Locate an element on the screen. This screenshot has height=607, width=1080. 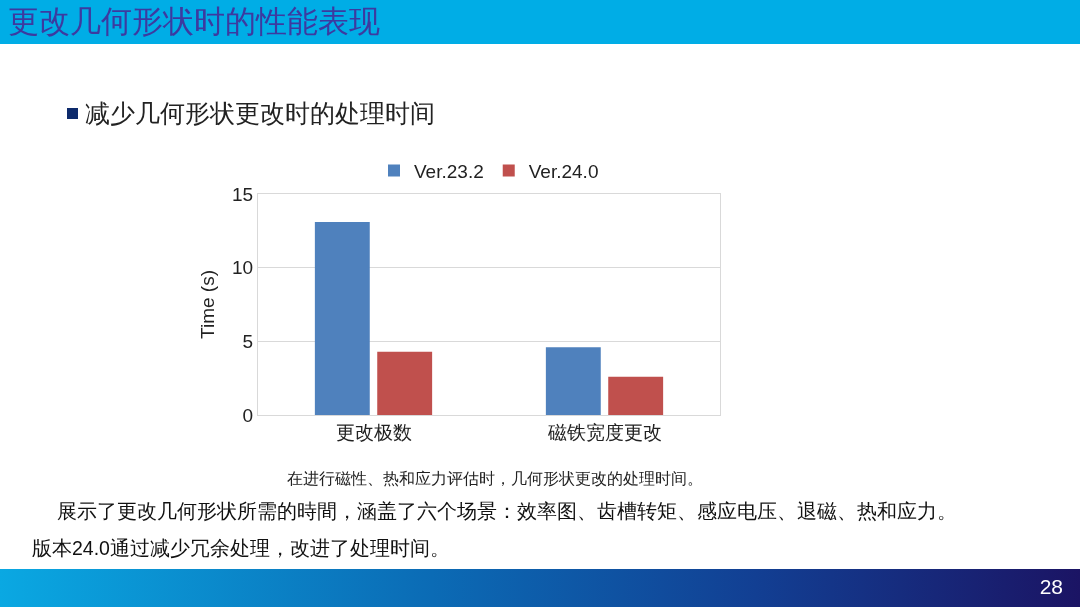
text: 在进行磁性、热和应力评估时，几何形状更改的处理时间。 is located at coordinates (495, 479).